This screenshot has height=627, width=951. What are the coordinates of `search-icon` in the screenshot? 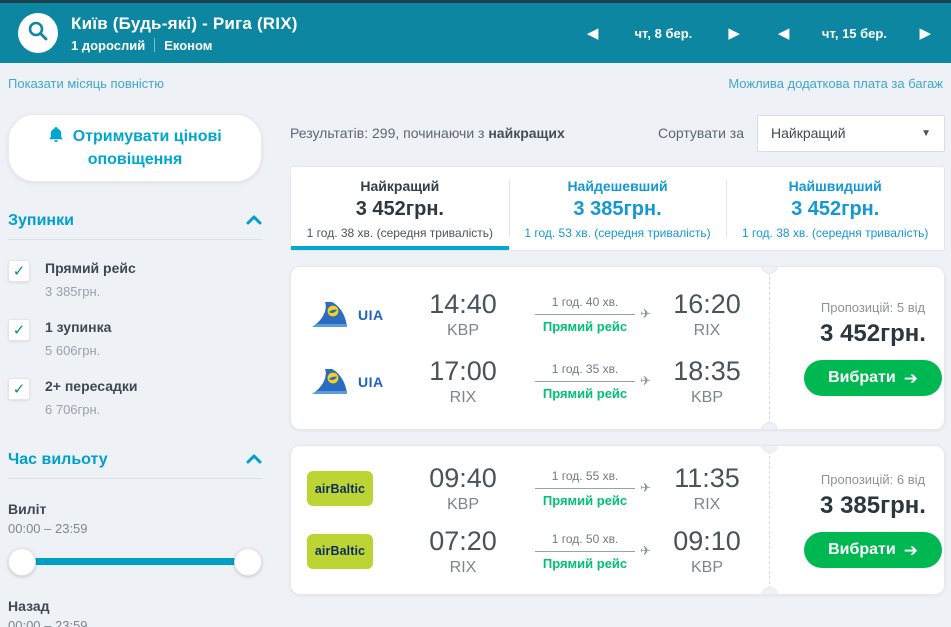 It's located at (38, 33).